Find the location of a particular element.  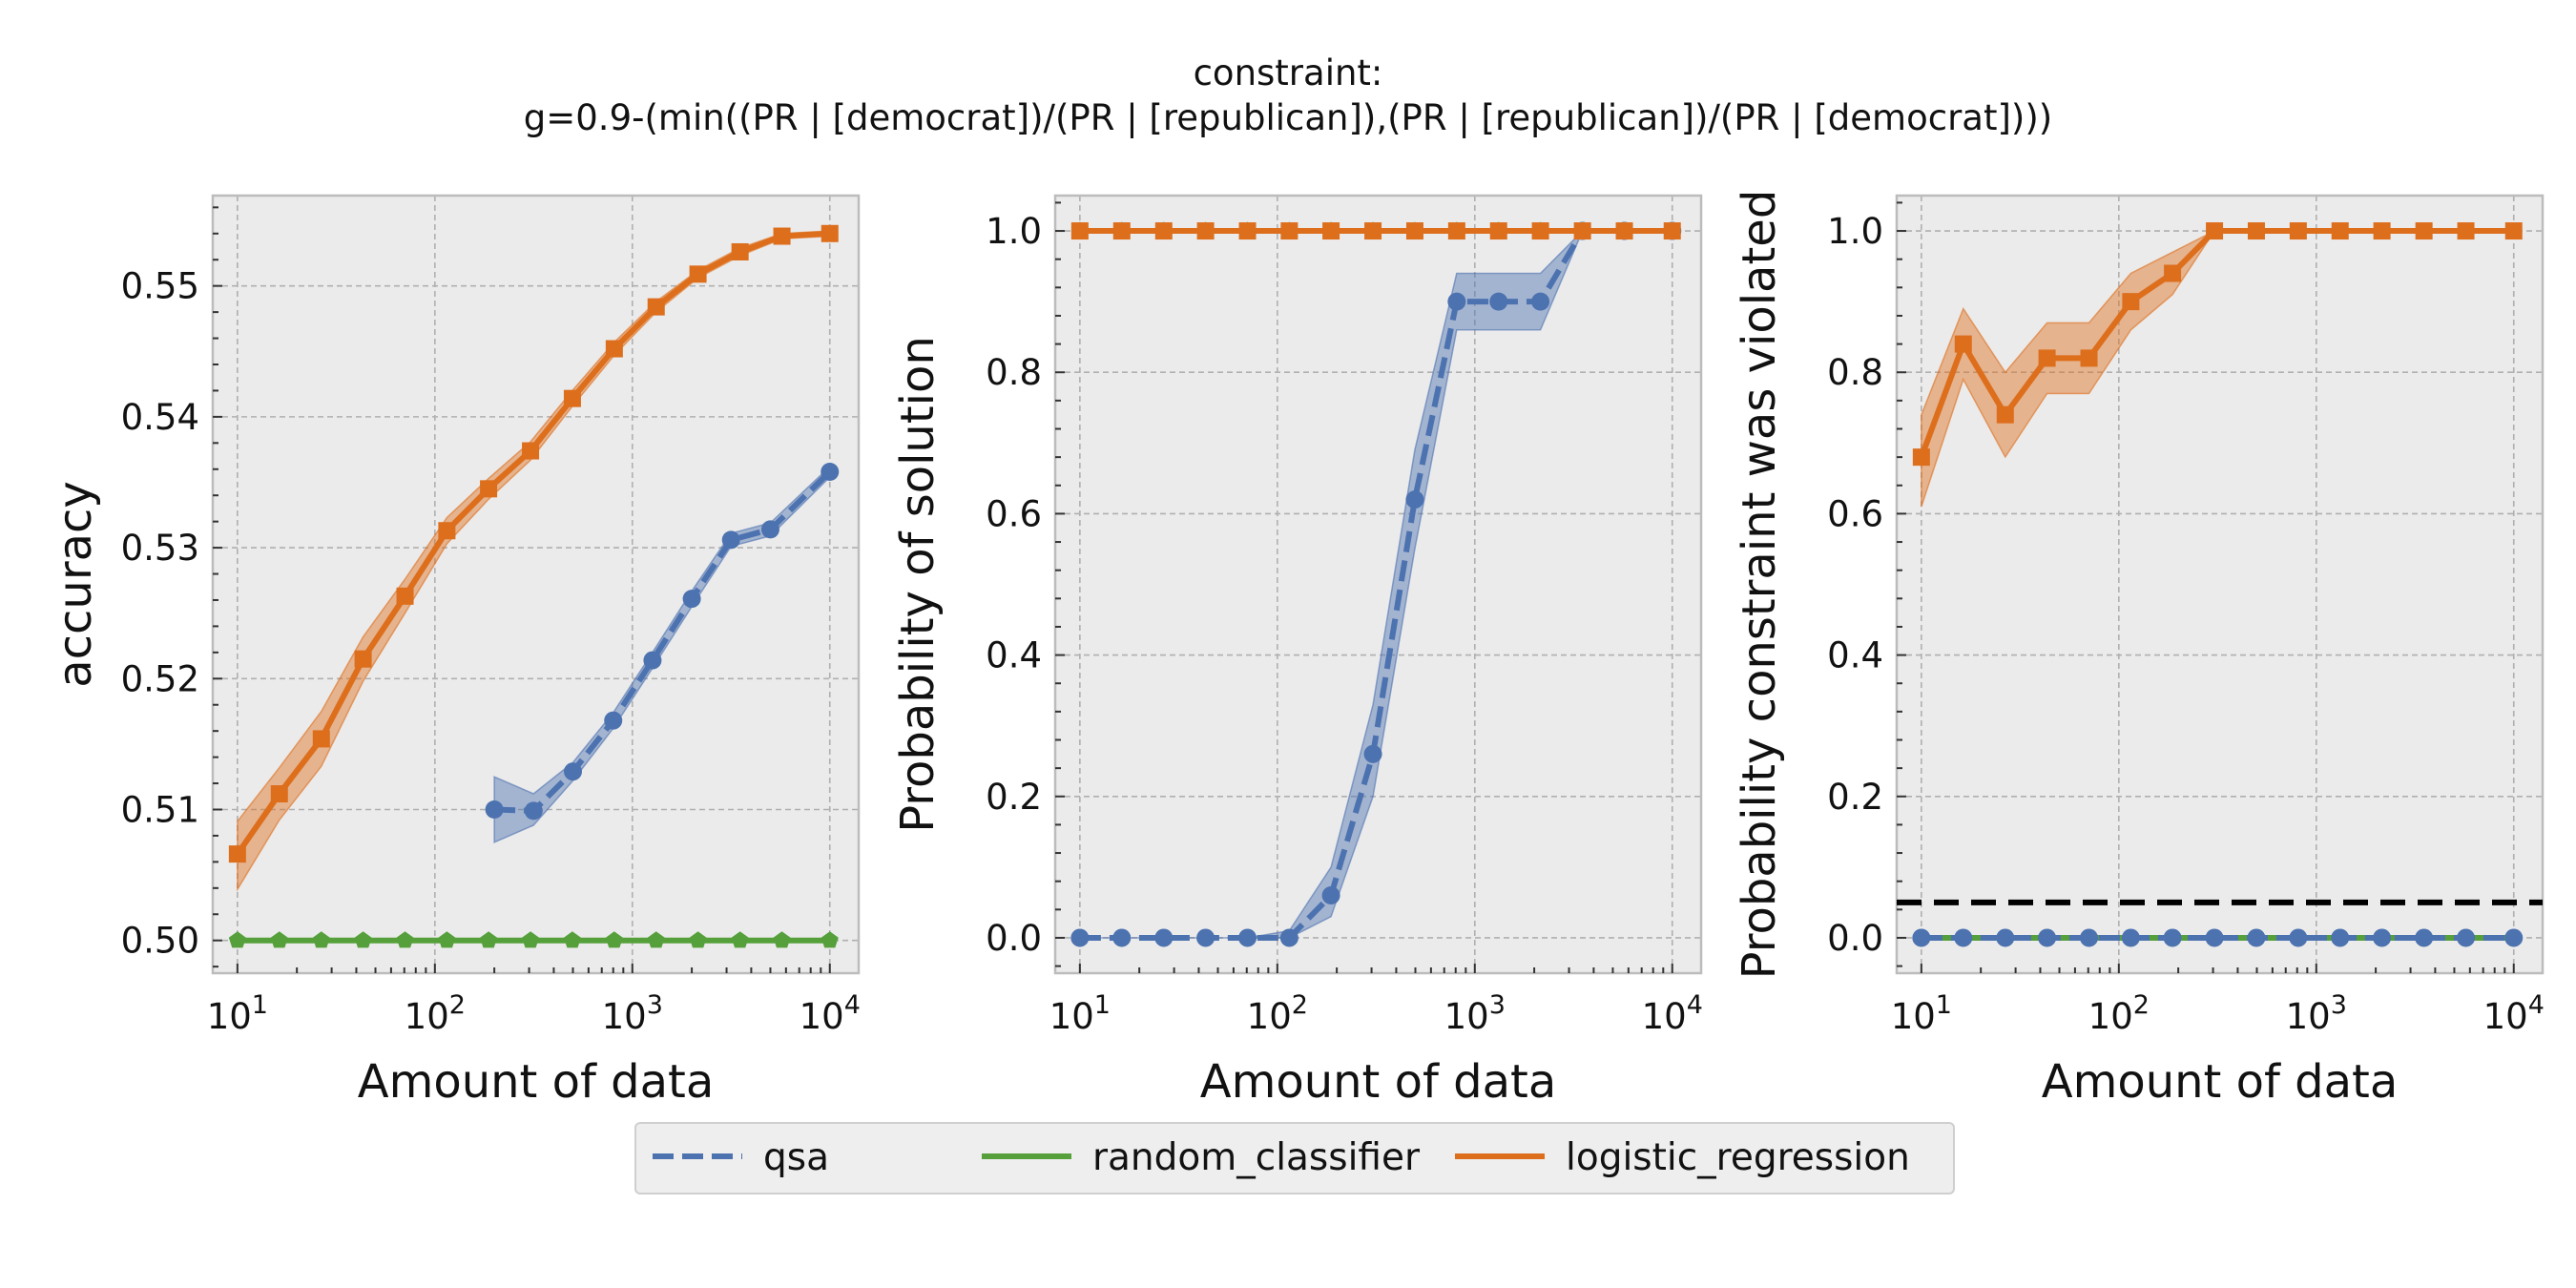

x-tick-label: 10³ is located at coordinates (632, 1013).